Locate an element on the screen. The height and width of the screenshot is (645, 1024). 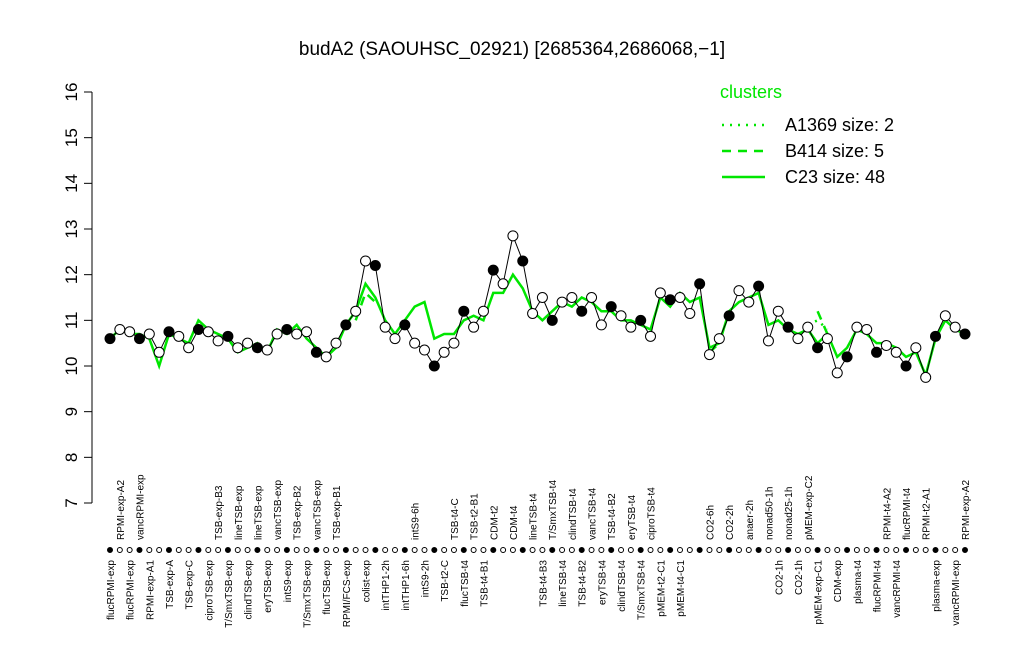
x-tick-label: CDM-exp is located at coordinates (838, 581).